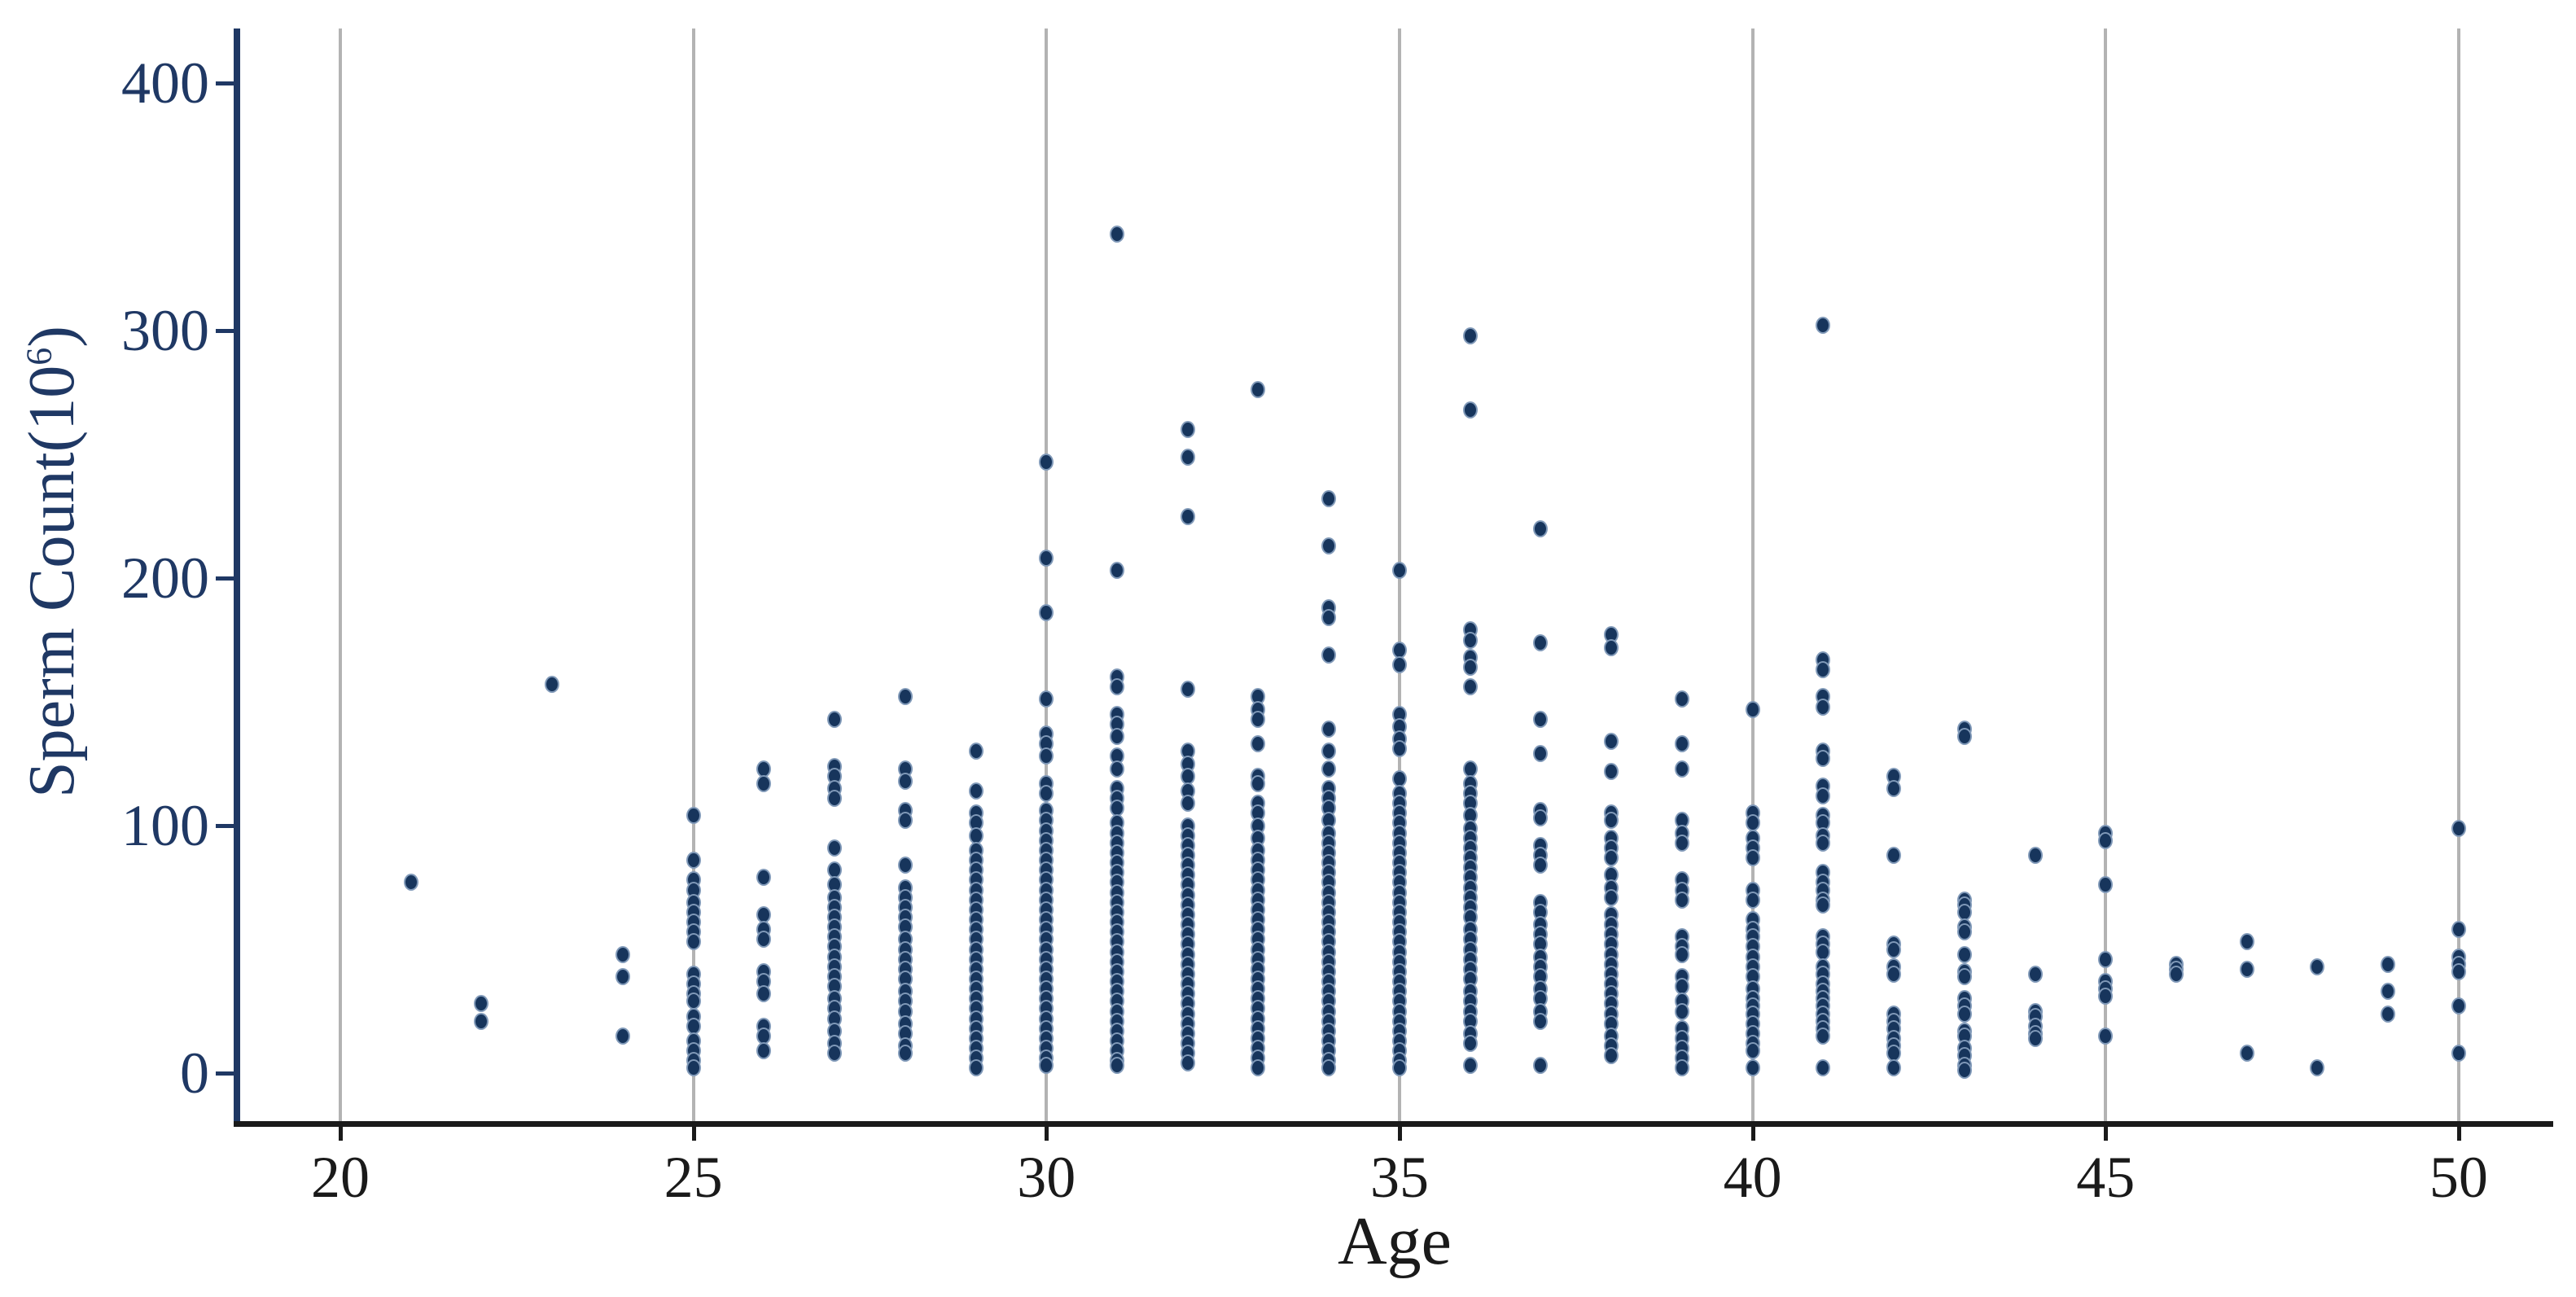 The width and height of the screenshot is (2576, 1297). Describe the element at coordinates (1395, 1241) in the screenshot. I see `x-axis-title: Age` at that location.